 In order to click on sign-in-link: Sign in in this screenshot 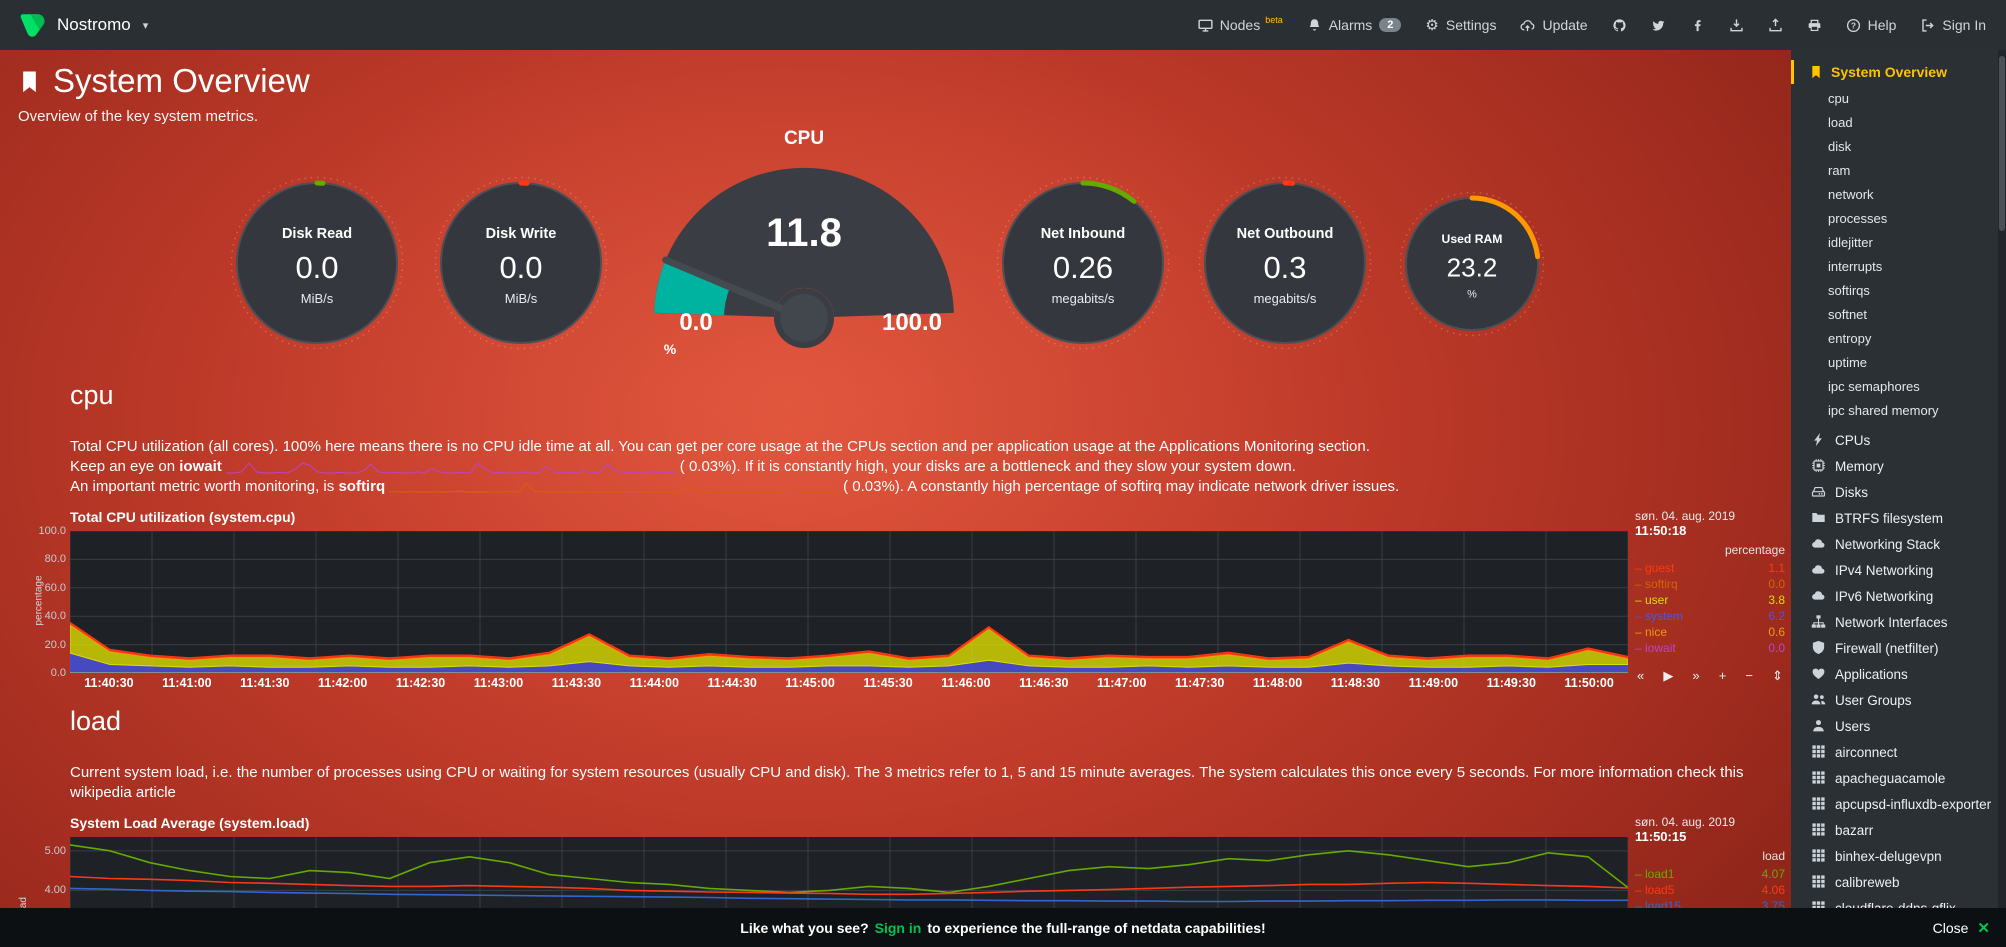, I will do `click(898, 927)`.